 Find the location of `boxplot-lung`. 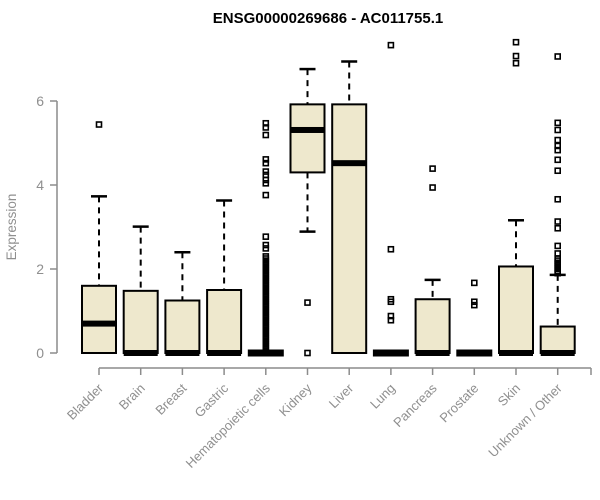

boxplot-lung is located at coordinates (390, 199).